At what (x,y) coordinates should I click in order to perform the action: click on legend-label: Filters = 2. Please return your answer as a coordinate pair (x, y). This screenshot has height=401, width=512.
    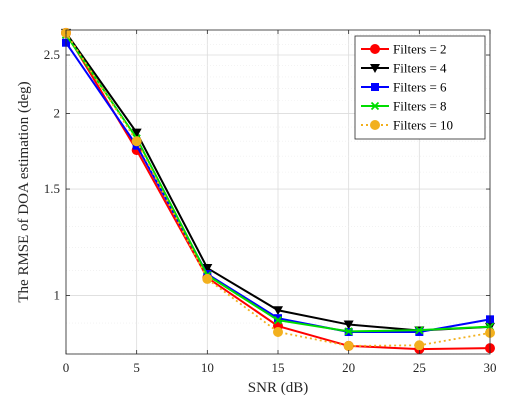
    Looking at the image, I should click on (420, 49).